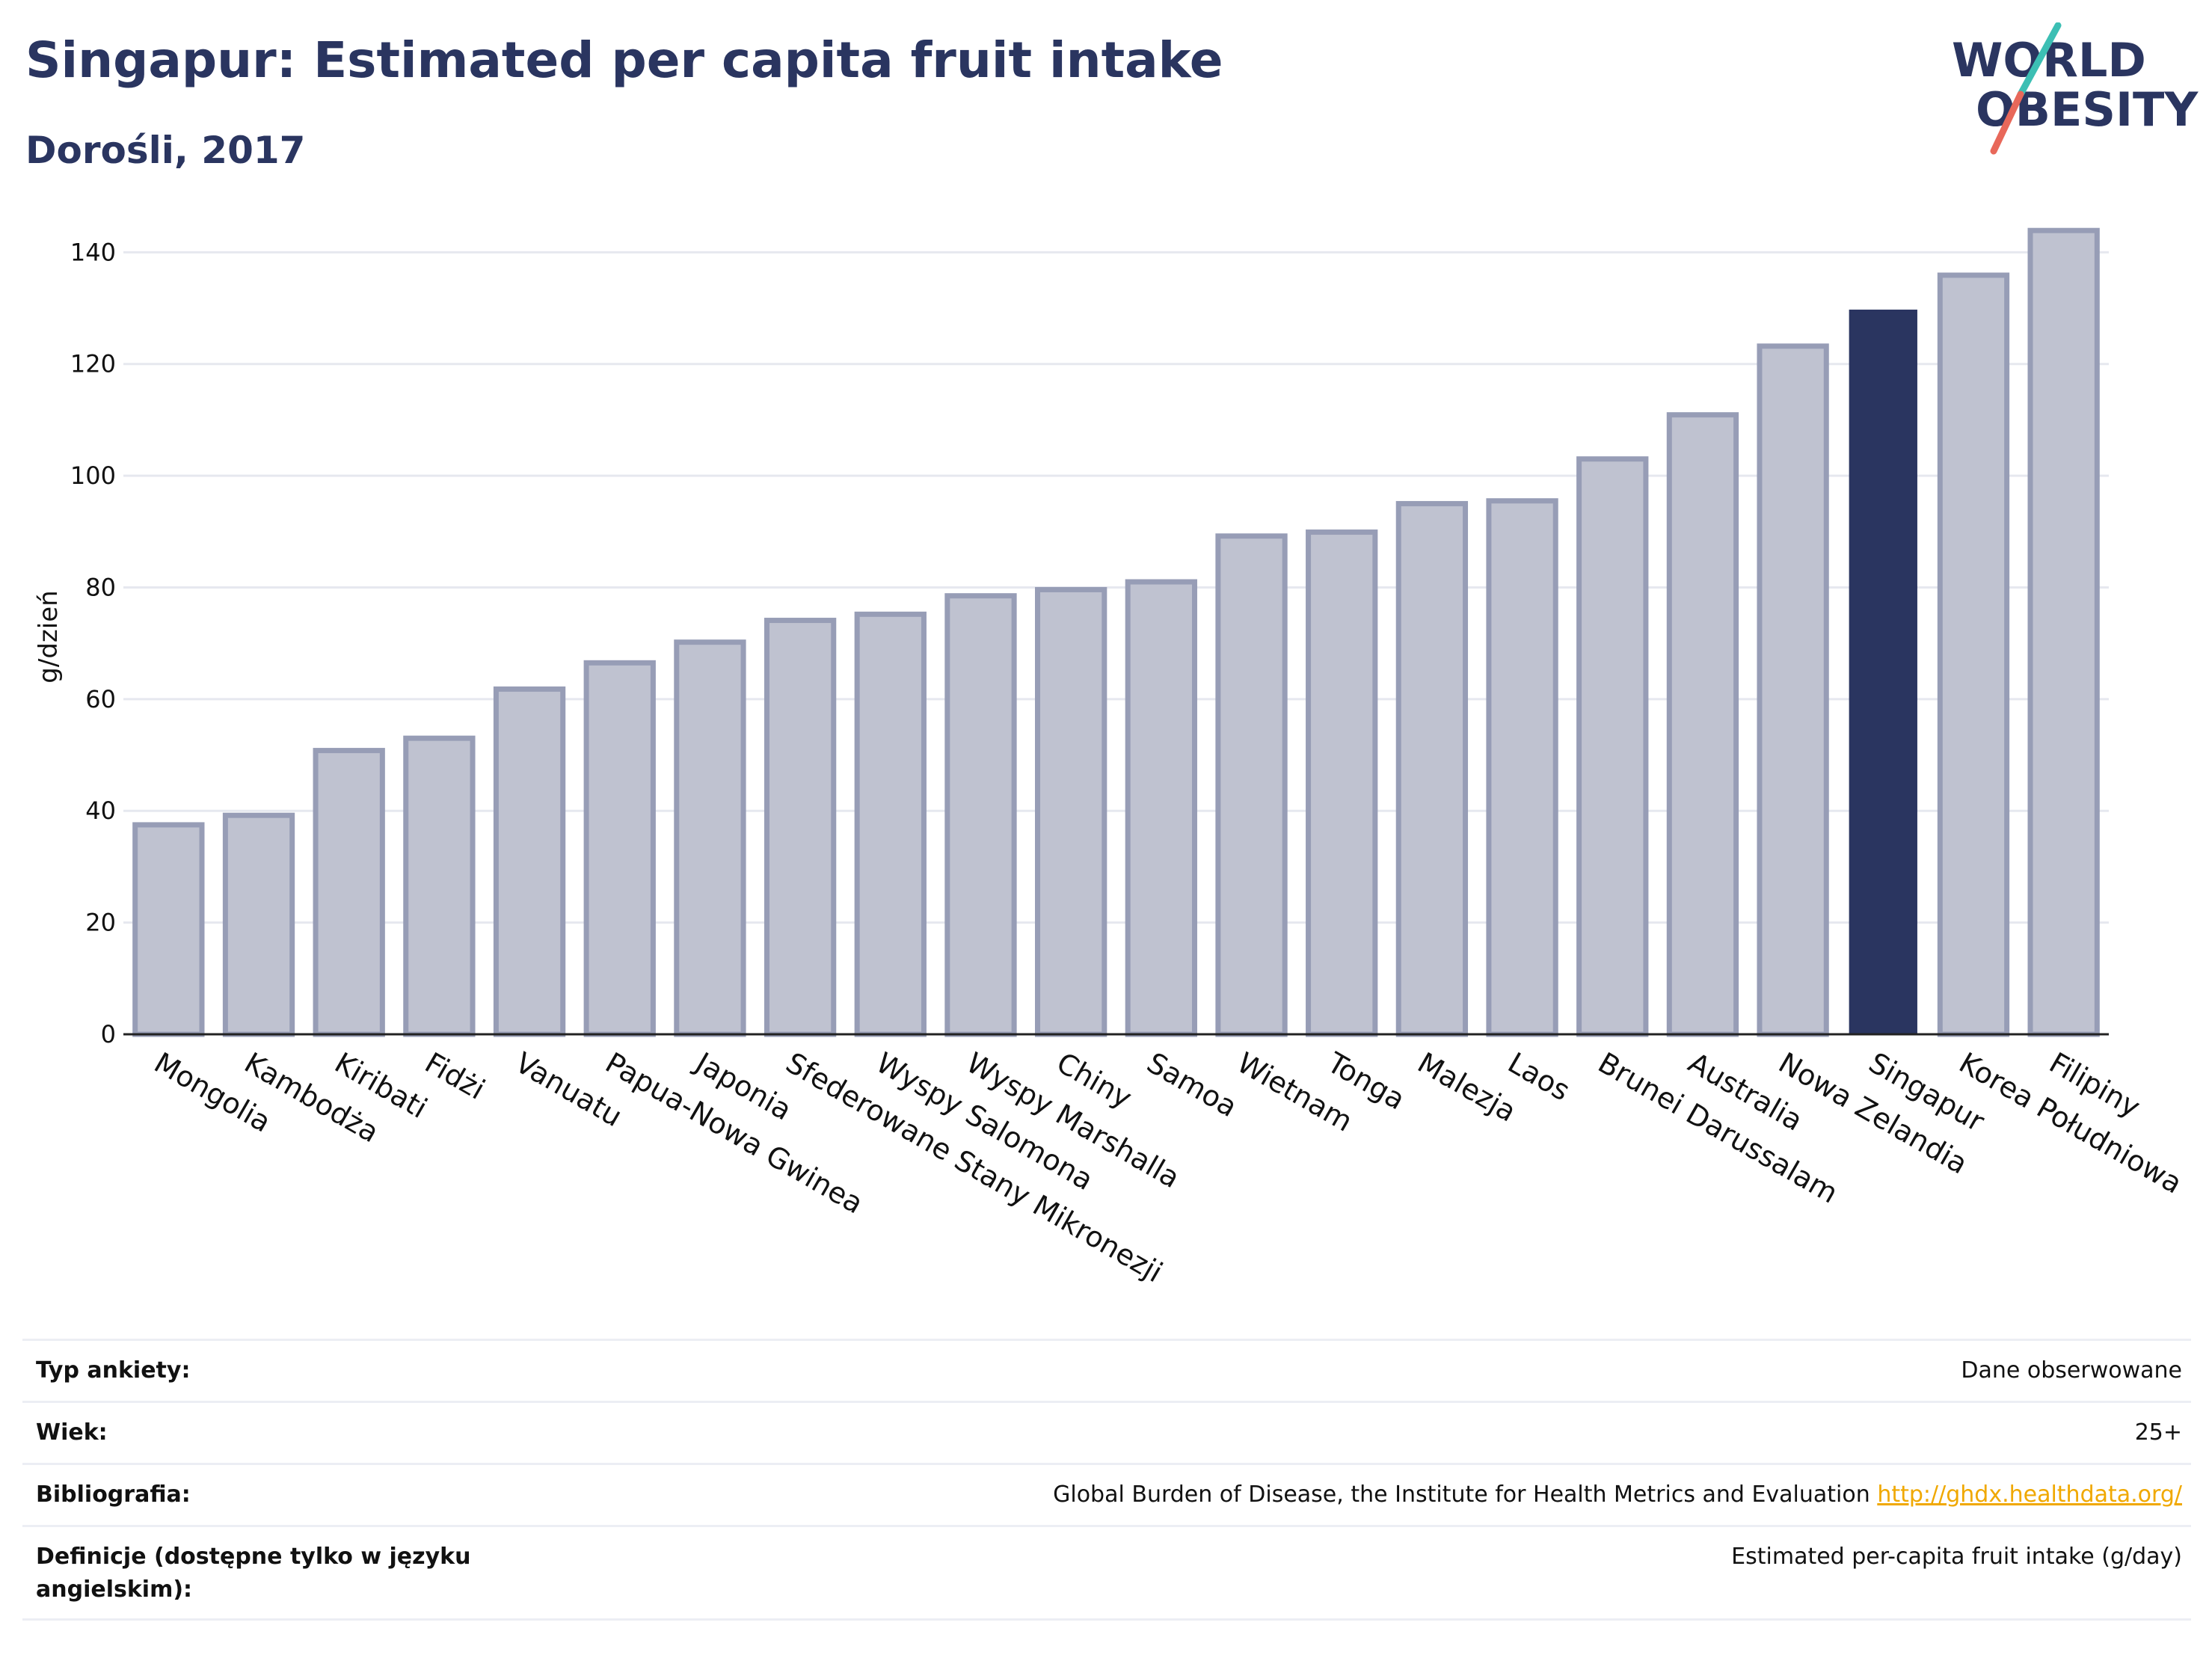 This screenshot has height=1655, width=2212. What do you see at coordinates (1161, 808) in the screenshot?
I see `bar-samoa` at bounding box center [1161, 808].